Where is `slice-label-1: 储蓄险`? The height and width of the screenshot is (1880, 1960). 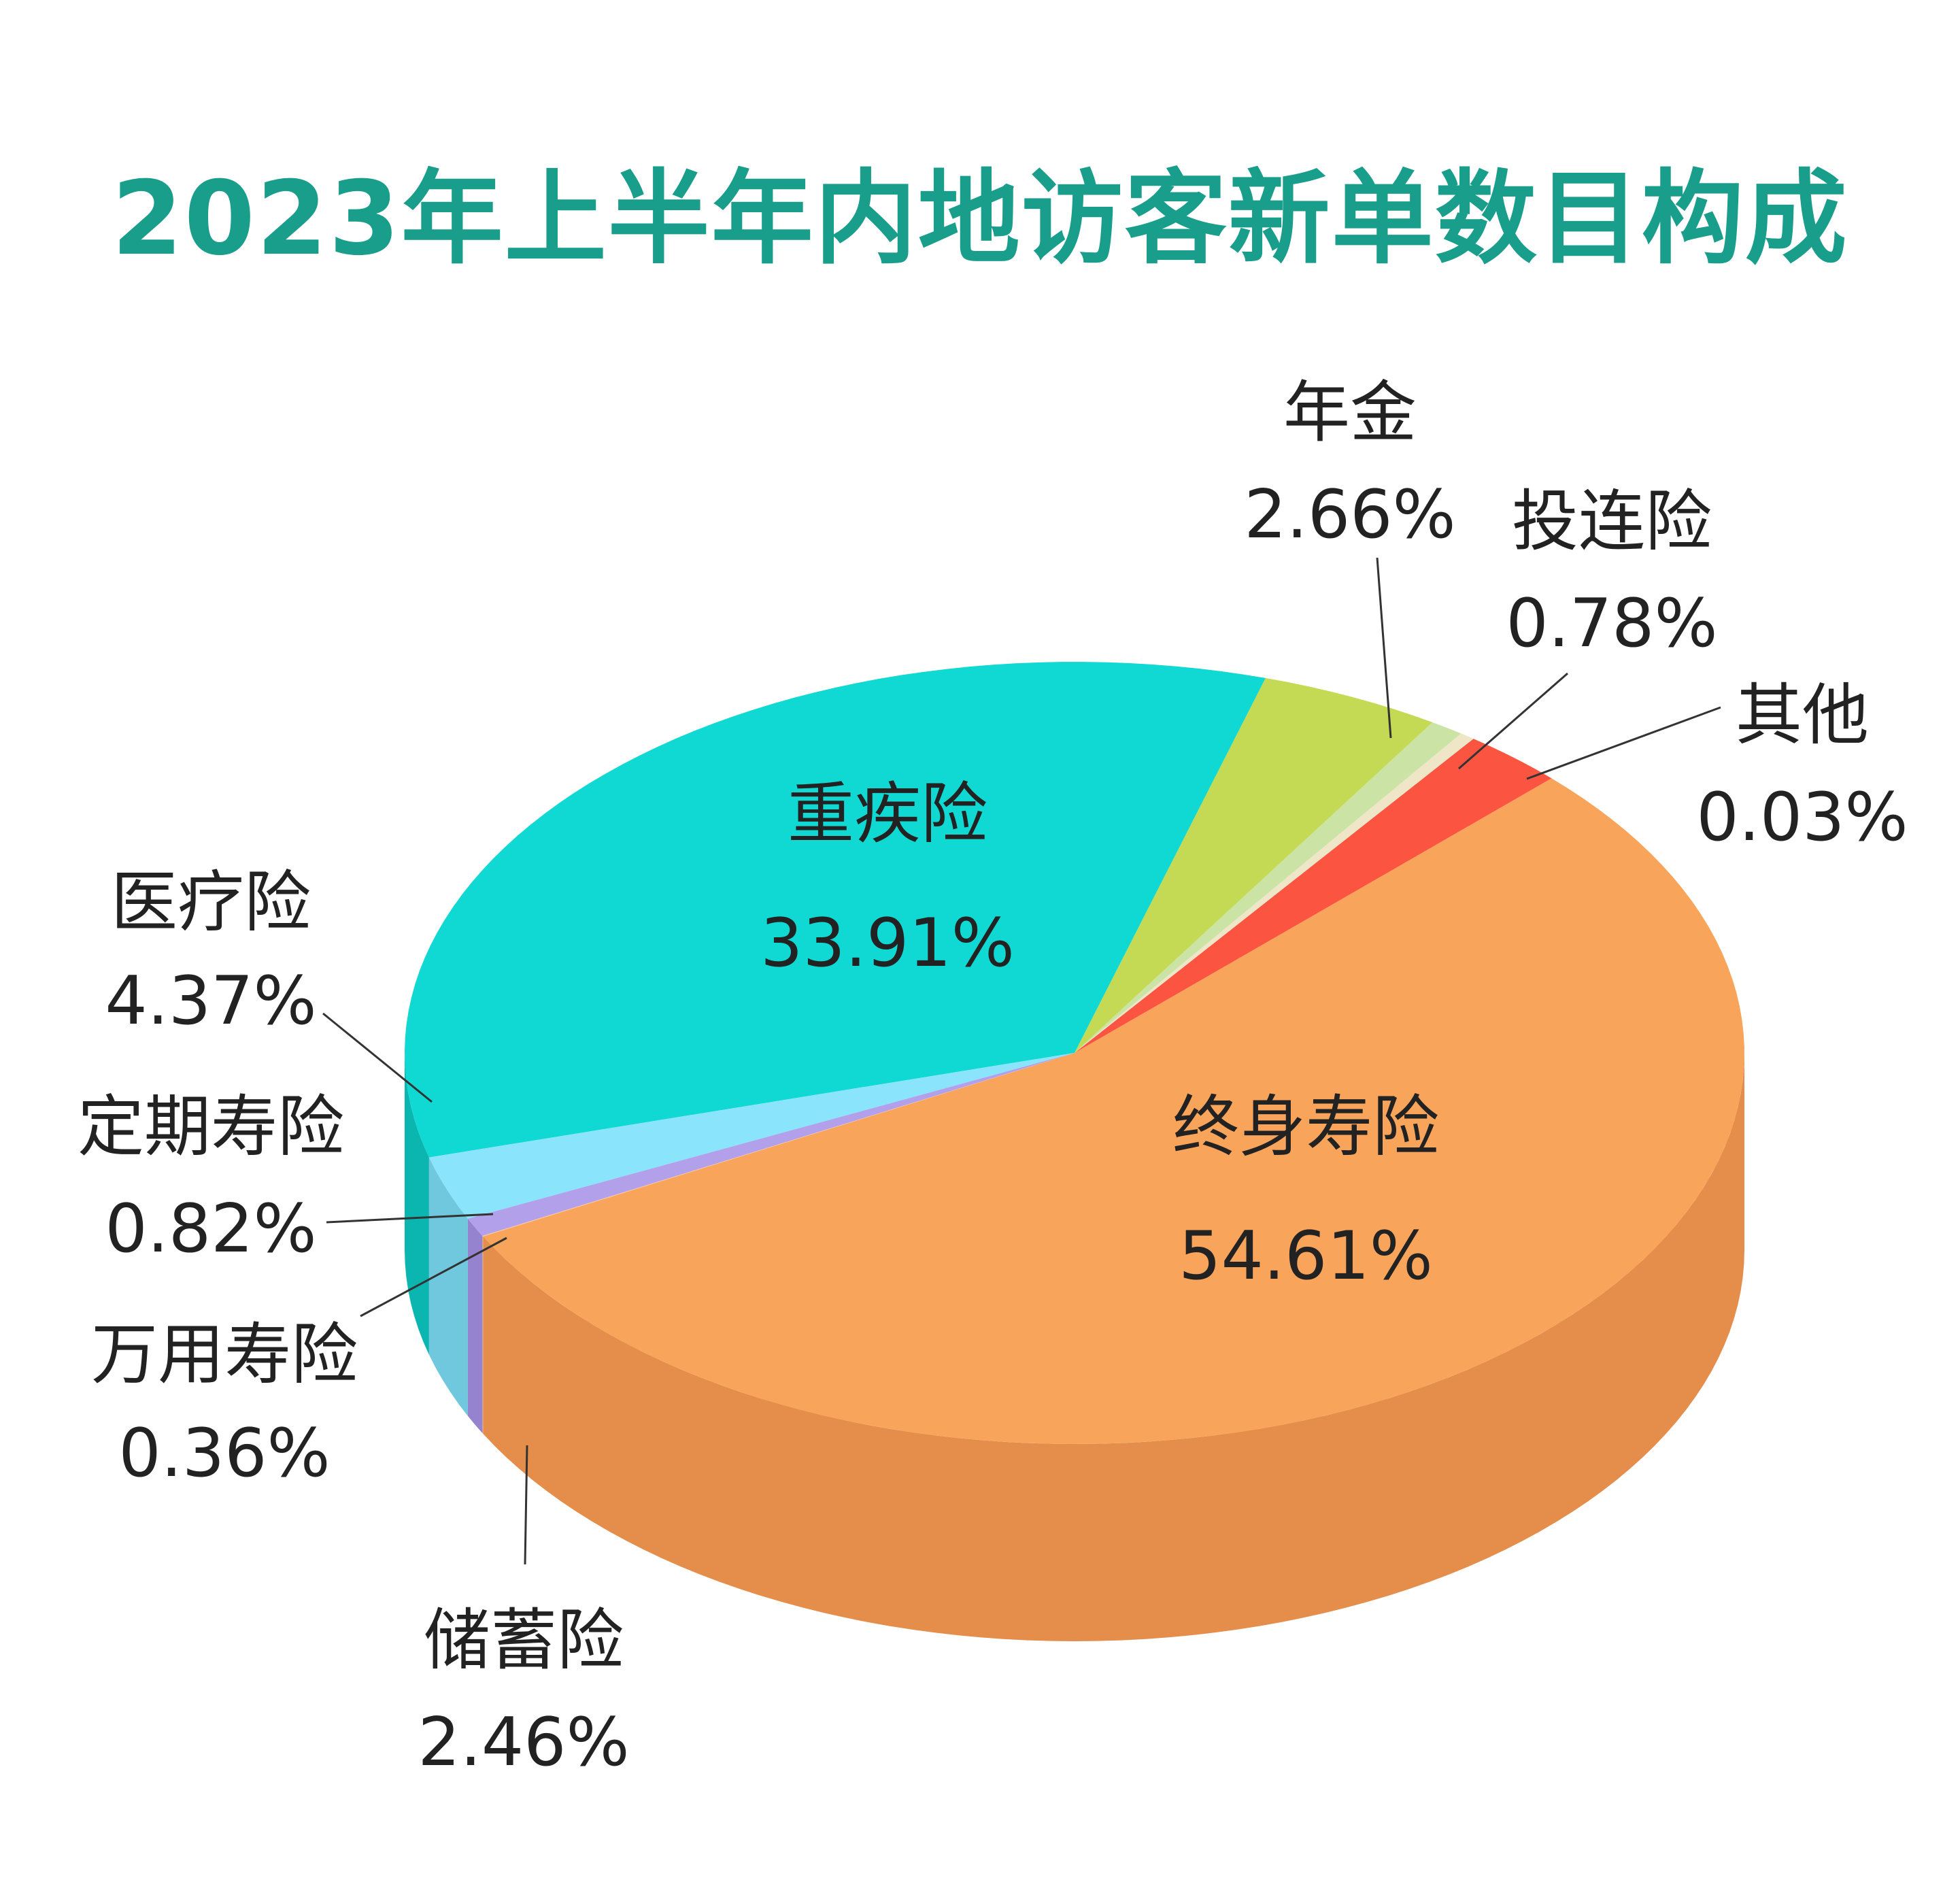
slice-label-1: 储蓄险 is located at coordinates (524, 1640).